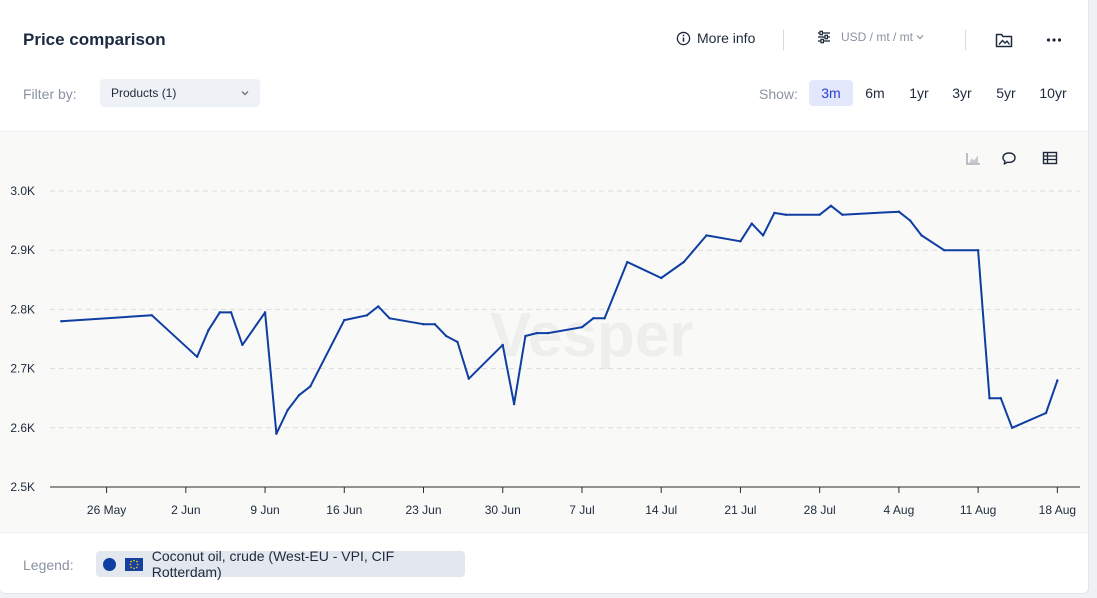 The height and width of the screenshot is (598, 1097). I want to click on x-tick-label: 18 Aug, so click(1057, 510).